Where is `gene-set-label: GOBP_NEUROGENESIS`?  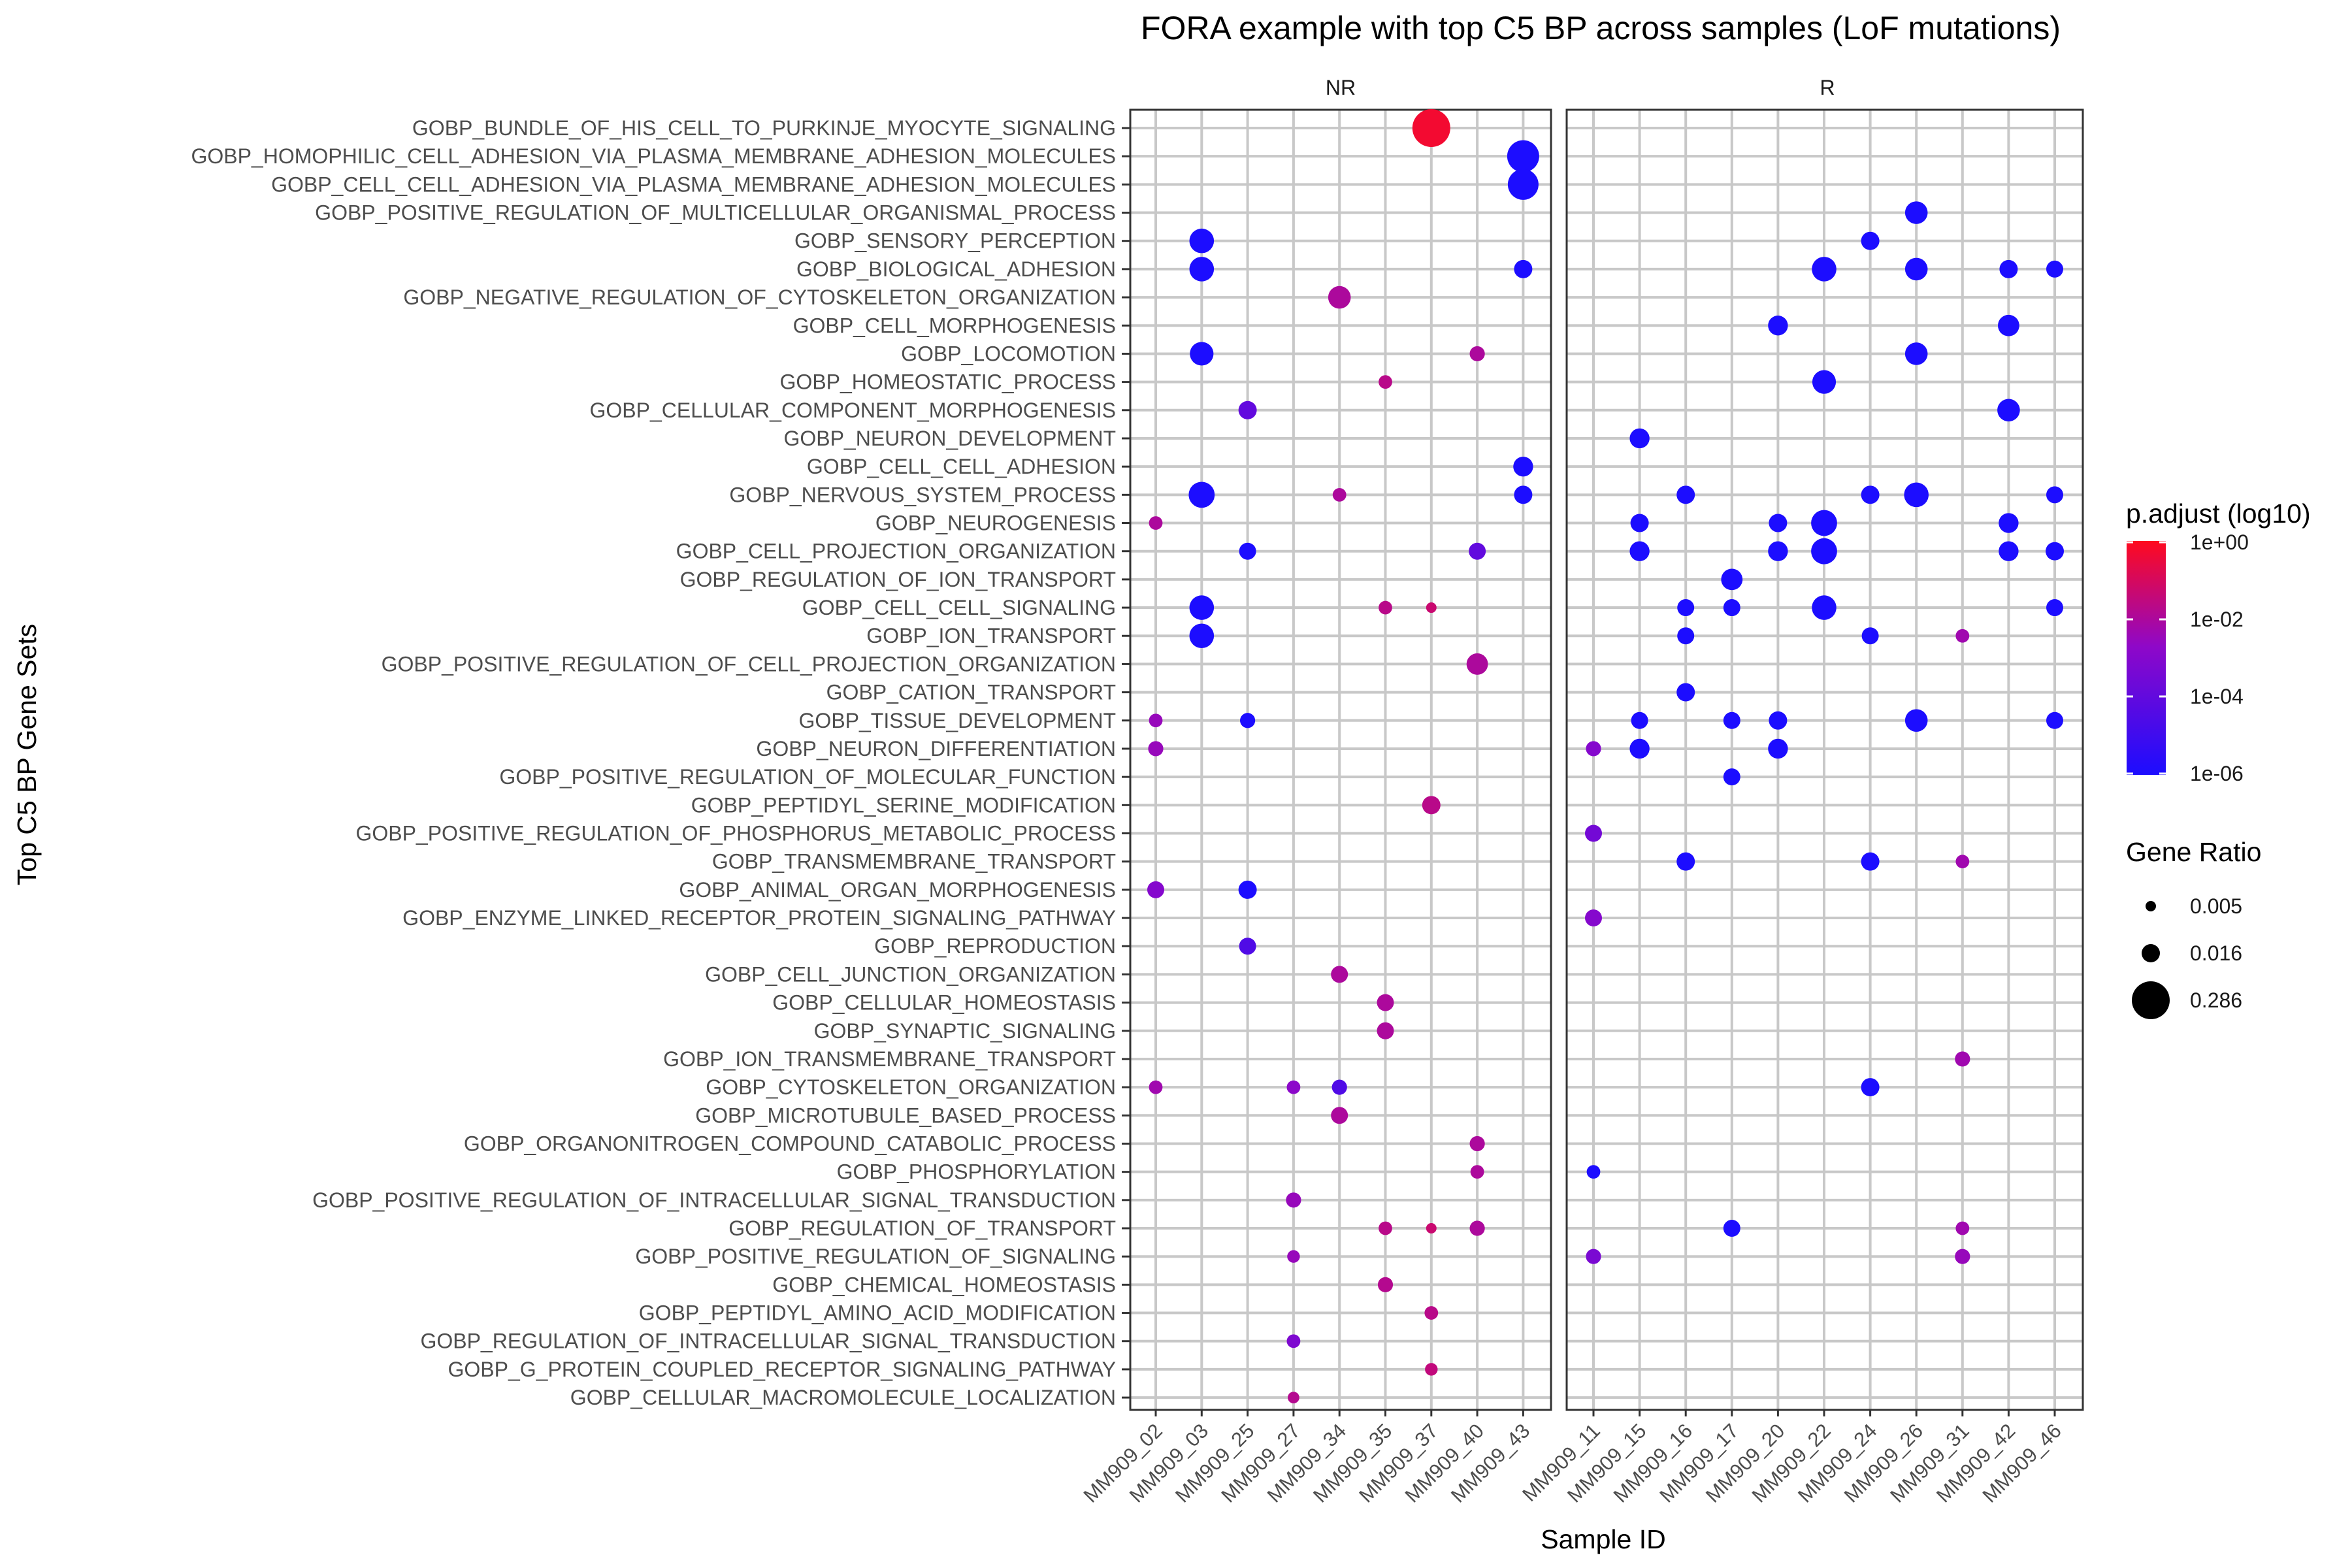 gene-set-label: GOBP_NEUROGENESIS is located at coordinates (995, 523).